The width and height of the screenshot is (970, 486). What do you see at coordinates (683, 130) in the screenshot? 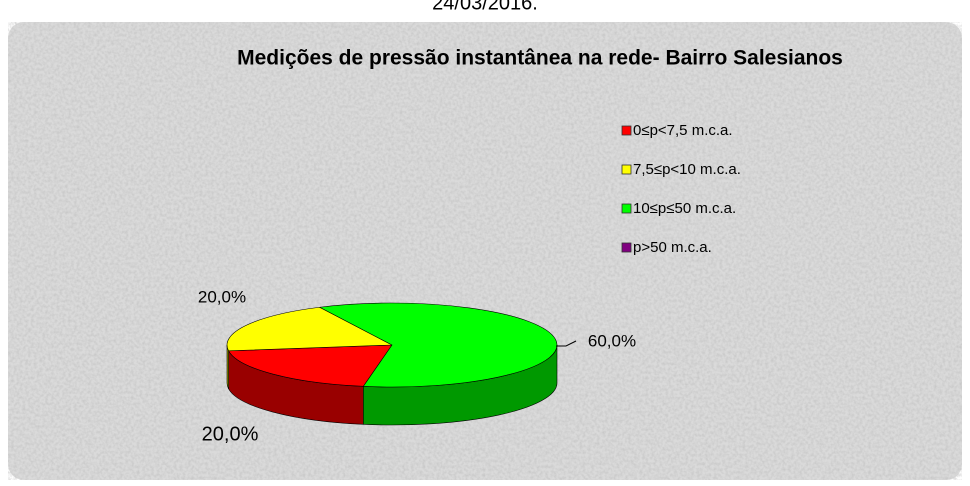
I see `legend-label: 0≤p<7,5 m.c.a.` at bounding box center [683, 130].